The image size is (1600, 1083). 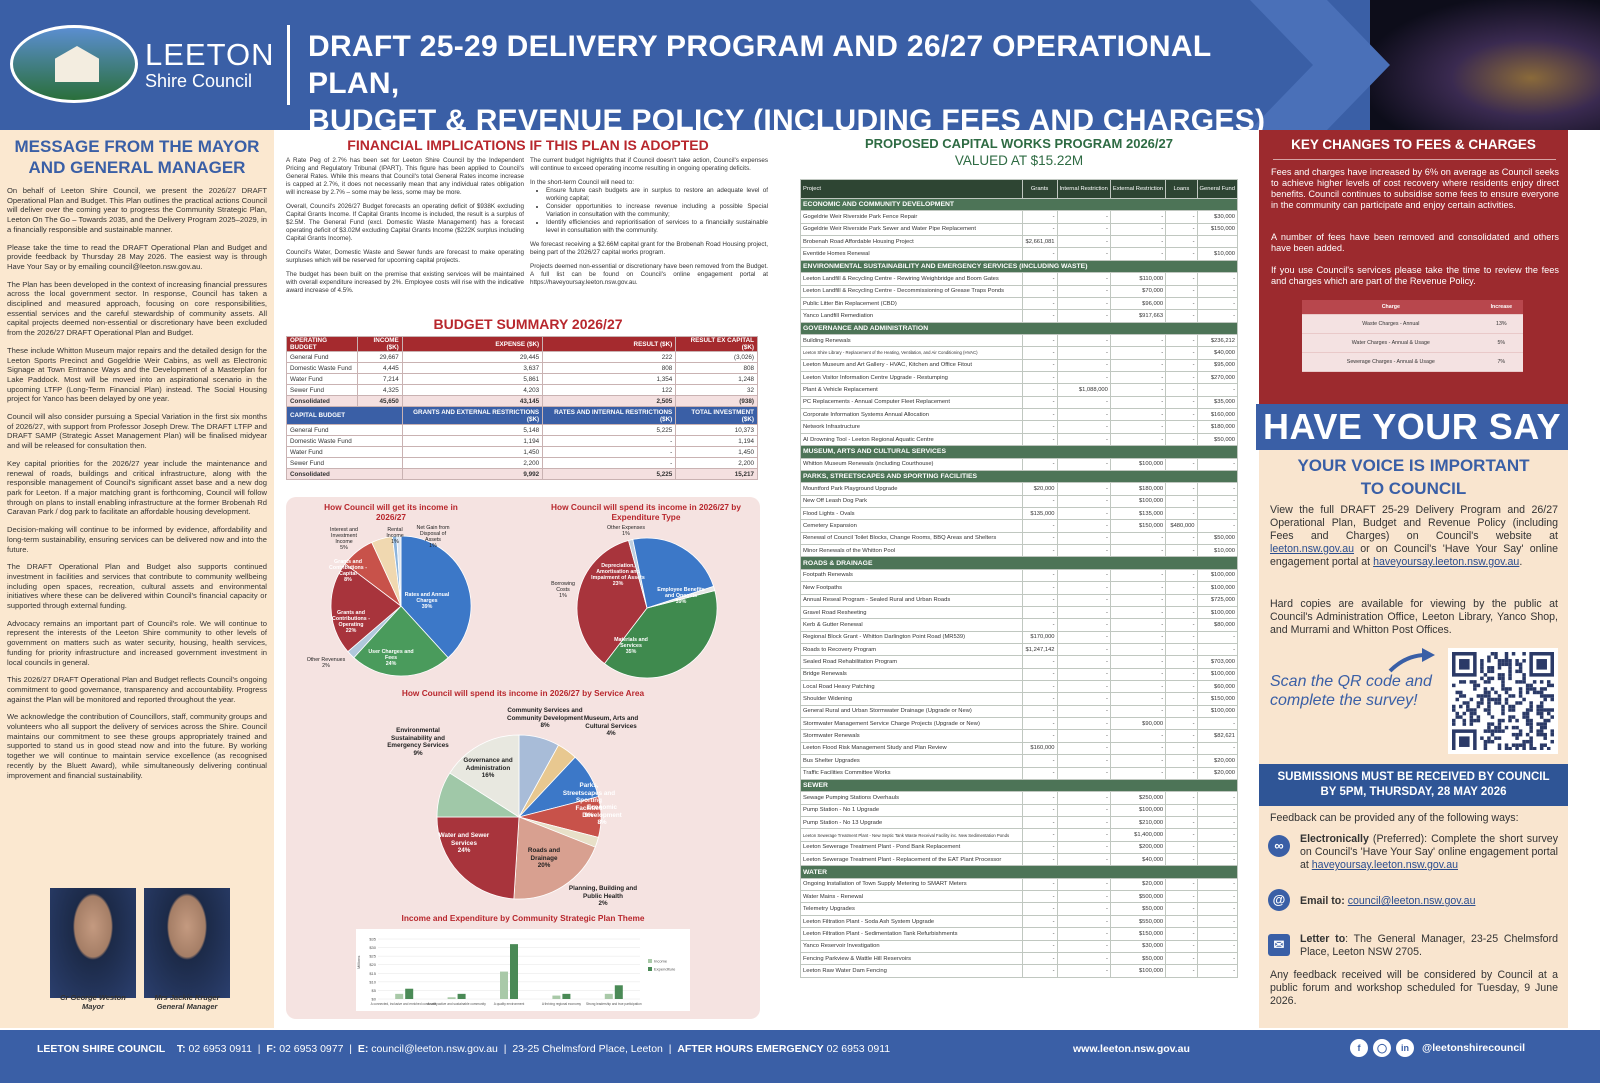 What do you see at coordinates (1217, 365) in the screenshot?
I see `table-cell: $95,000` at bounding box center [1217, 365].